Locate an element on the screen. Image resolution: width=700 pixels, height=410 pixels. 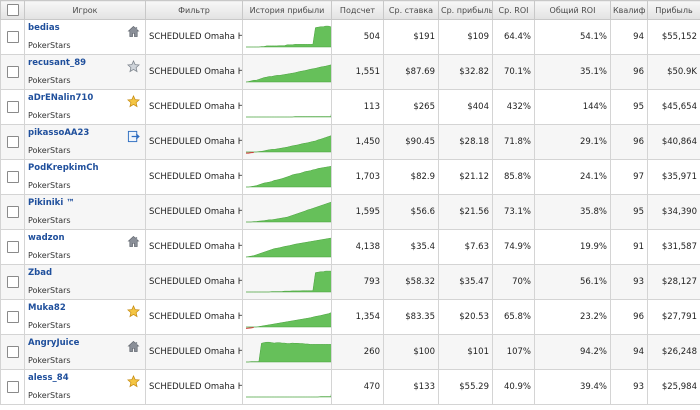
total-roi-cell: 23.2% is located at coordinates (572, 317).